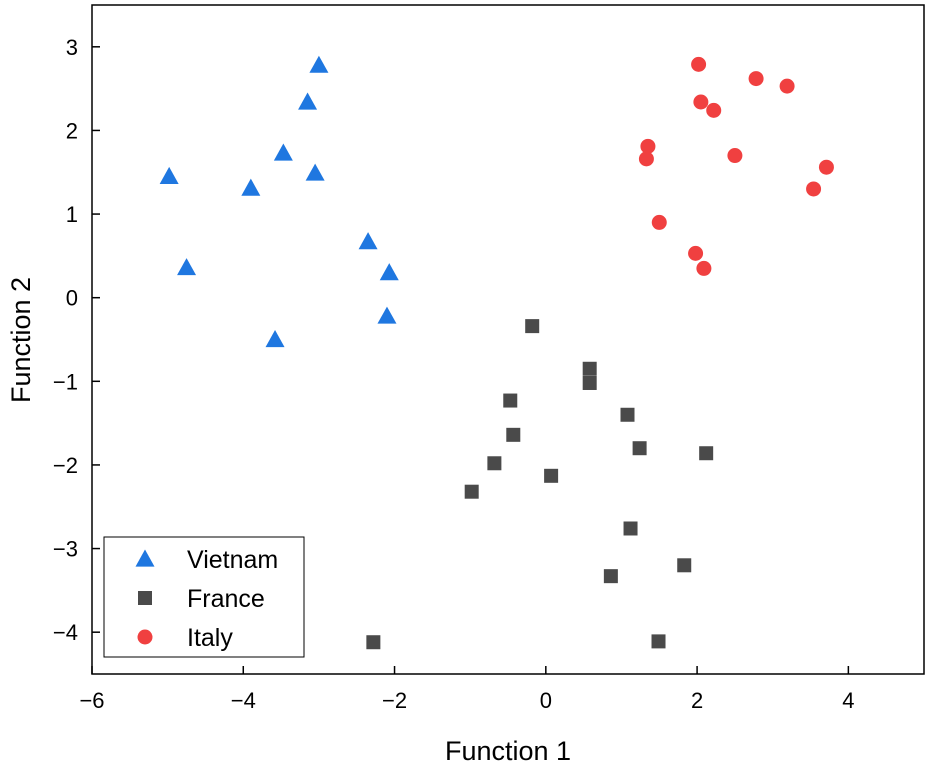 The height and width of the screenshot is (768, 927). What do you see at coordinates (394, 700) in the screenshot?
I see `x-tick-label: −2` at bounding box center [394, 700].